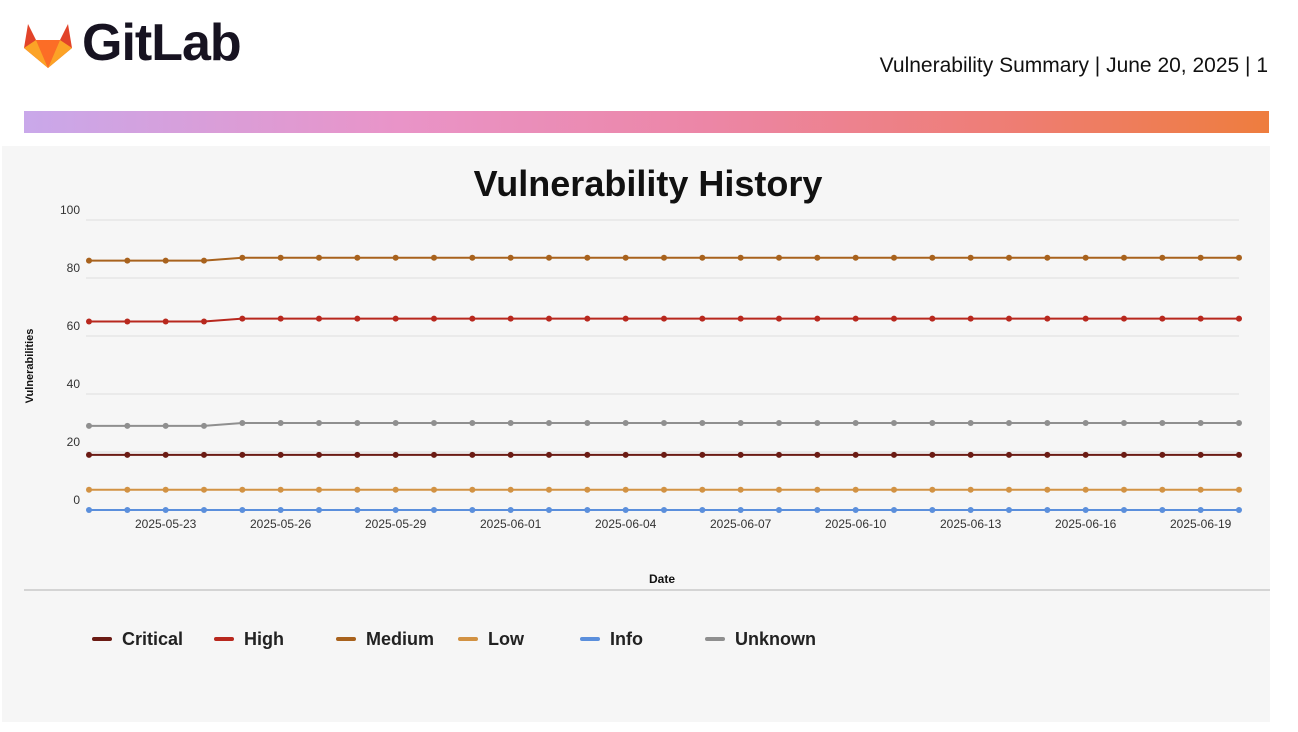 Image resolution: width=1298 pixels, height=732 pixels. I want to click on x-tick-label: 2025-06-16, so click(1086, 524).